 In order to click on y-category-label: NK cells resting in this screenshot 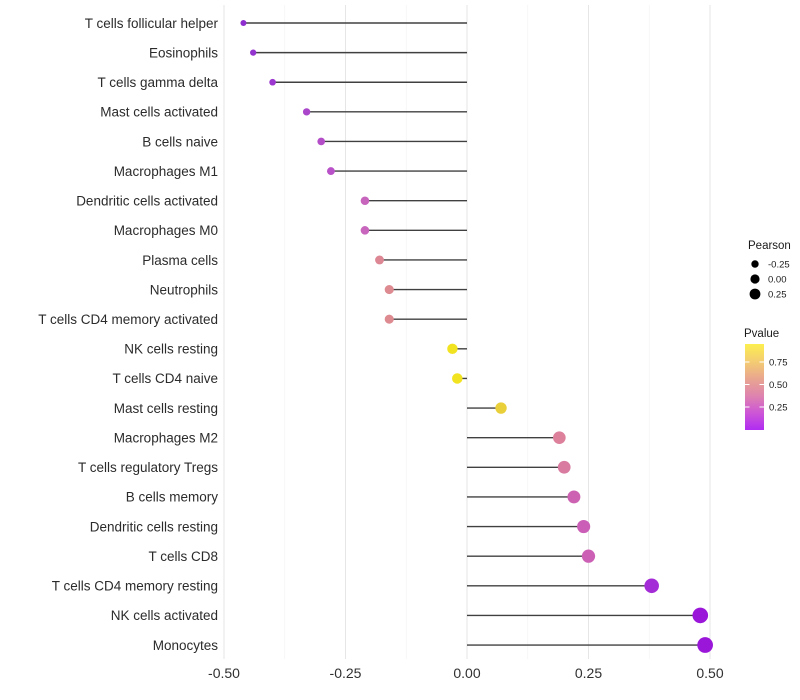, I will do `click(171, 349)`.